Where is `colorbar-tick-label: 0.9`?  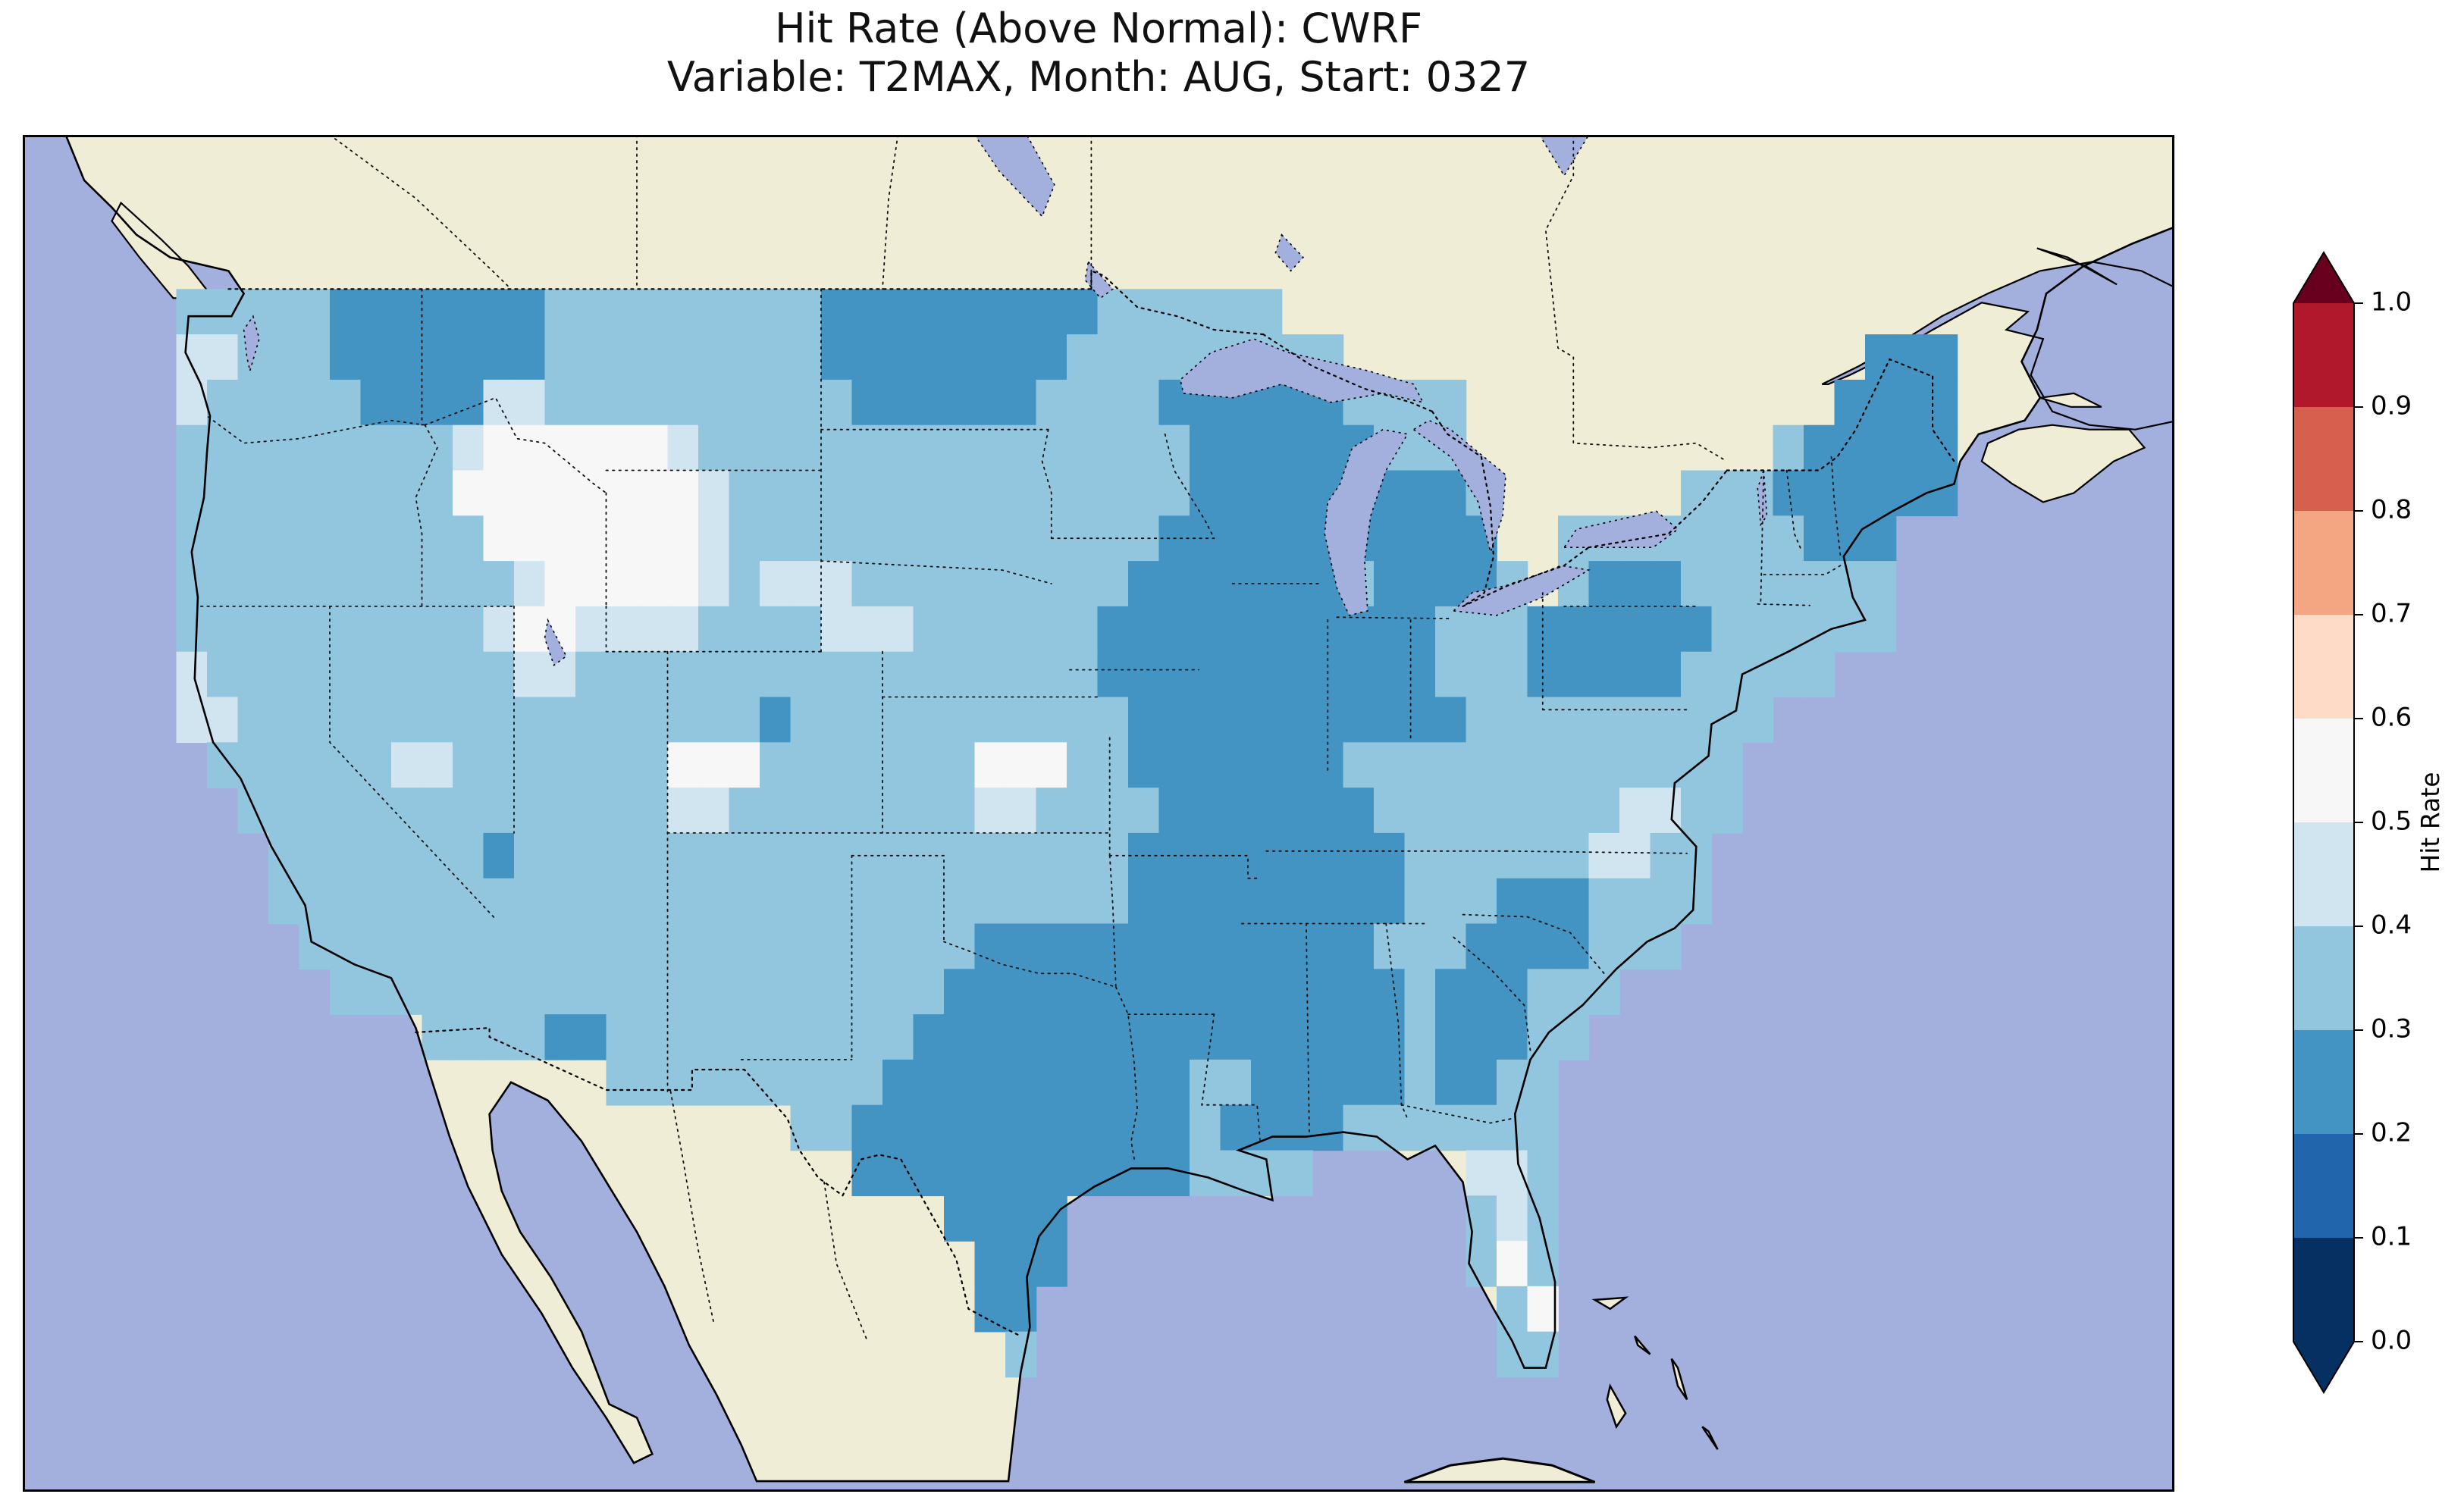 colorbar-tick-label: 0.9 is located at coordinates (2391, 406).